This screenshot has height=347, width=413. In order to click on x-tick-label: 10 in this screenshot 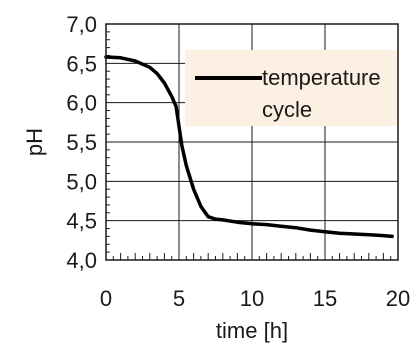, I will do `click(252, 298)`.